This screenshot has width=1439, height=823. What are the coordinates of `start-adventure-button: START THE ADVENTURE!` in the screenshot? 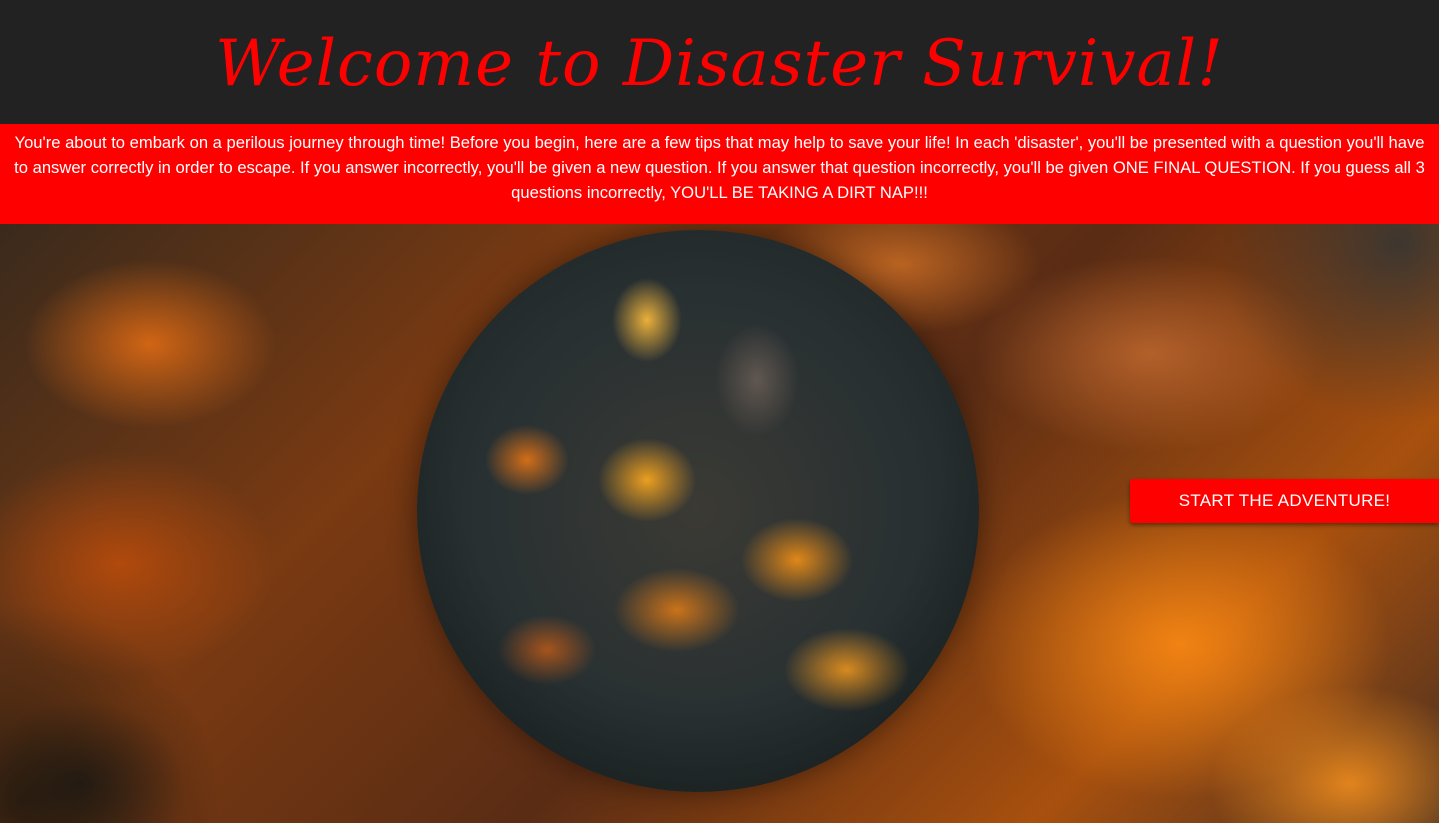 It's located at (1284, 501).